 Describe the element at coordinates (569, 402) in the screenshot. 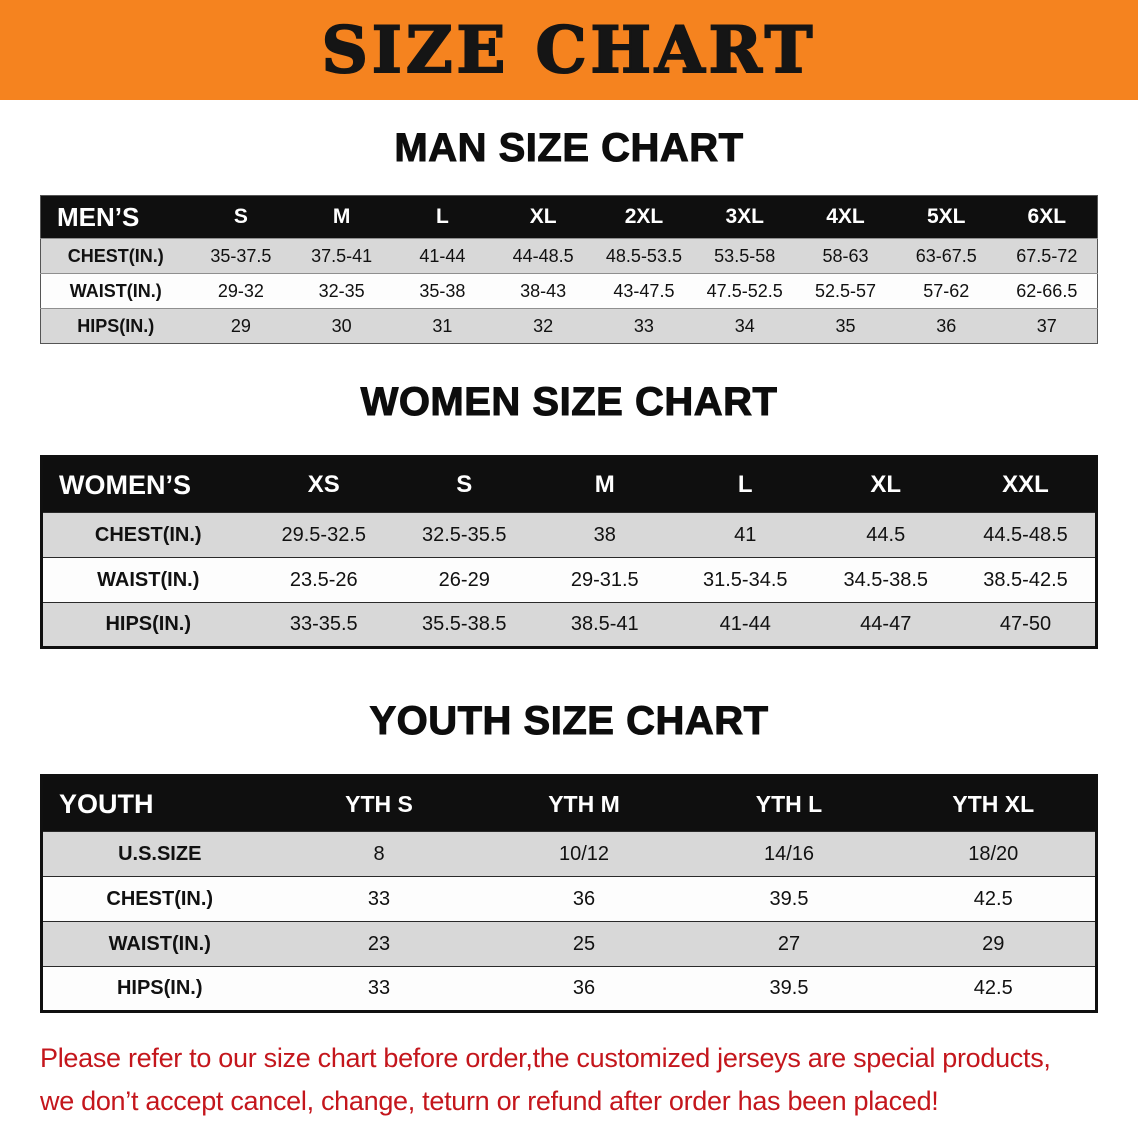

I see `section-heading-women: WOMEN SIZE CHART` at that location.